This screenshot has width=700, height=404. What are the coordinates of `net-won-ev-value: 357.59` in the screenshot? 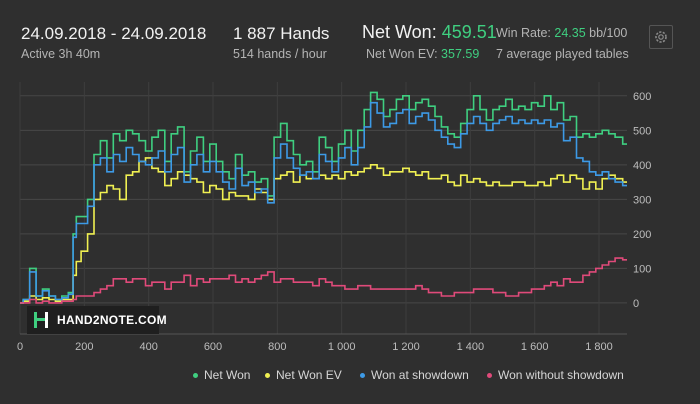 It's located at (460, 54).